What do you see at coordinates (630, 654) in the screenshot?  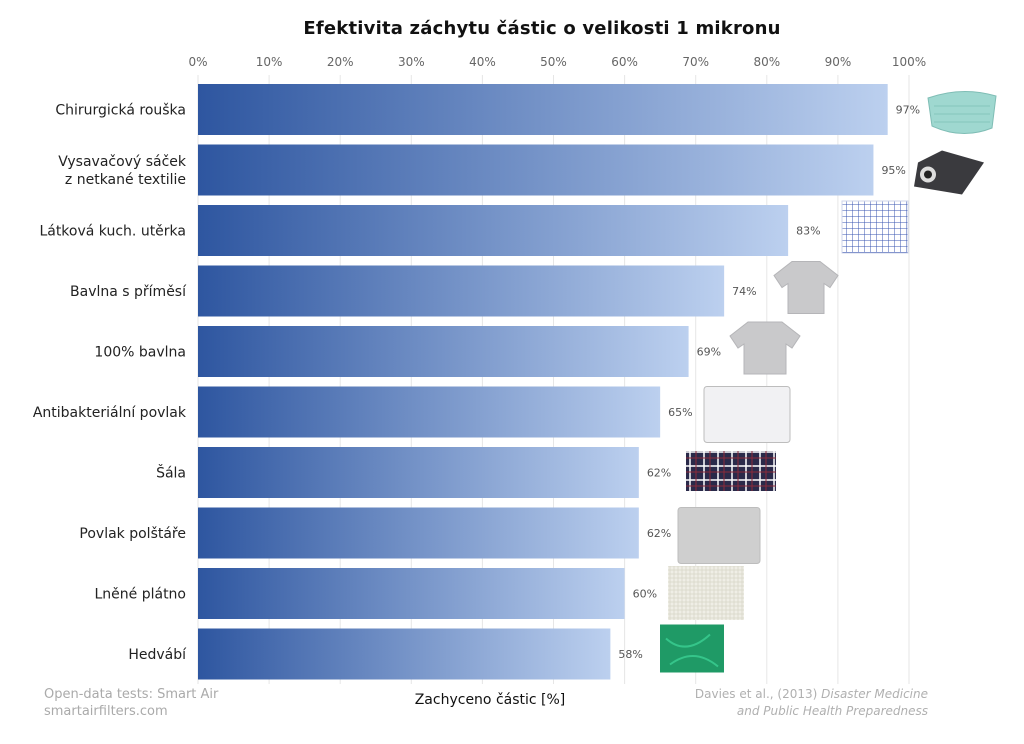 I see `value-label: 58%` at bounding box center [630, 654].